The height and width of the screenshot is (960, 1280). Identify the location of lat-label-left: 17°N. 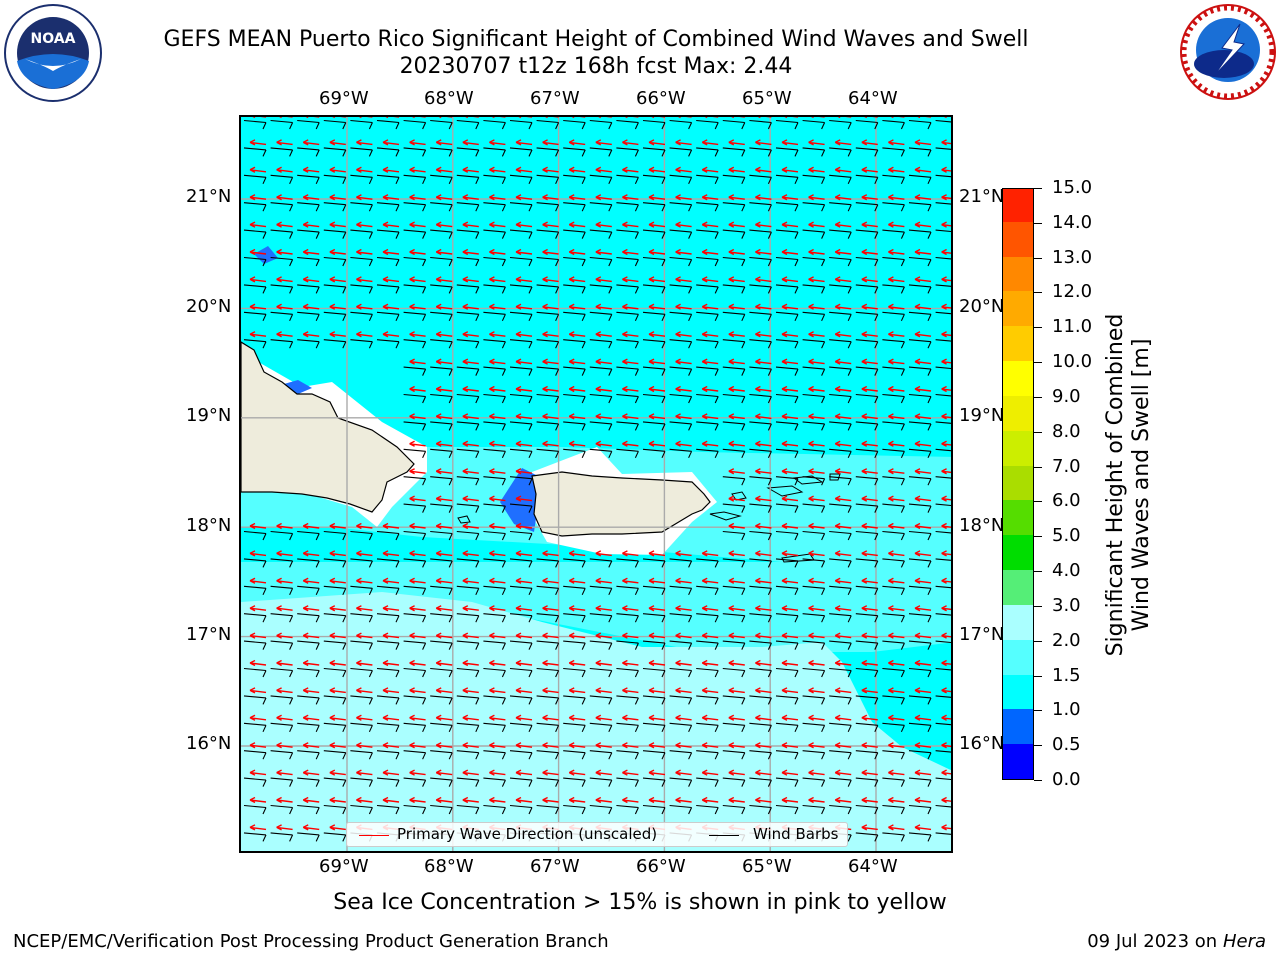
(209, 634).